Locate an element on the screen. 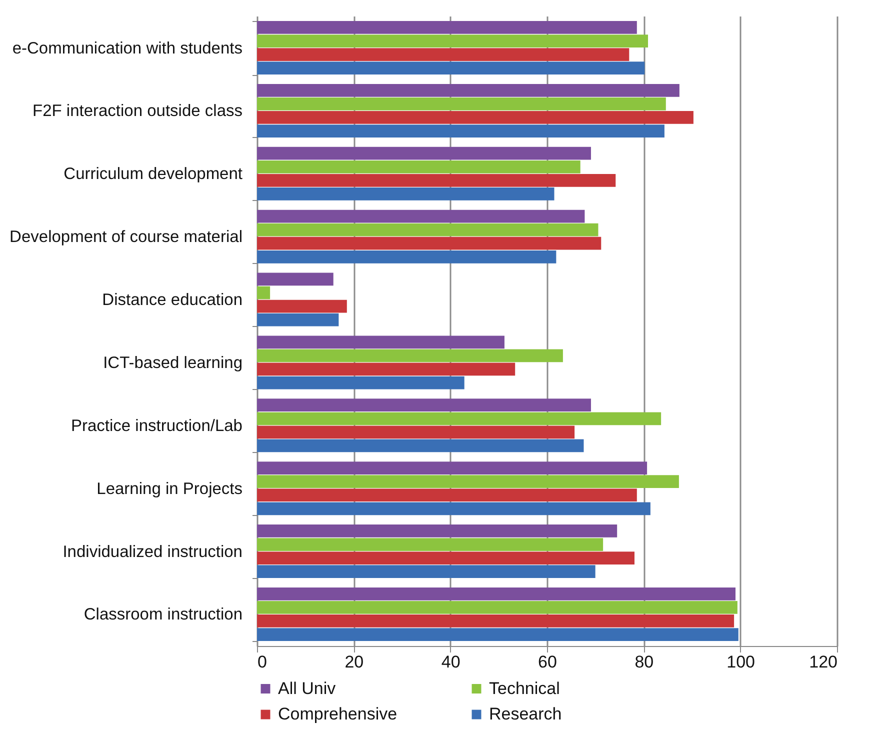  x-tick-label: 60 is located at coordinates (547, 662).